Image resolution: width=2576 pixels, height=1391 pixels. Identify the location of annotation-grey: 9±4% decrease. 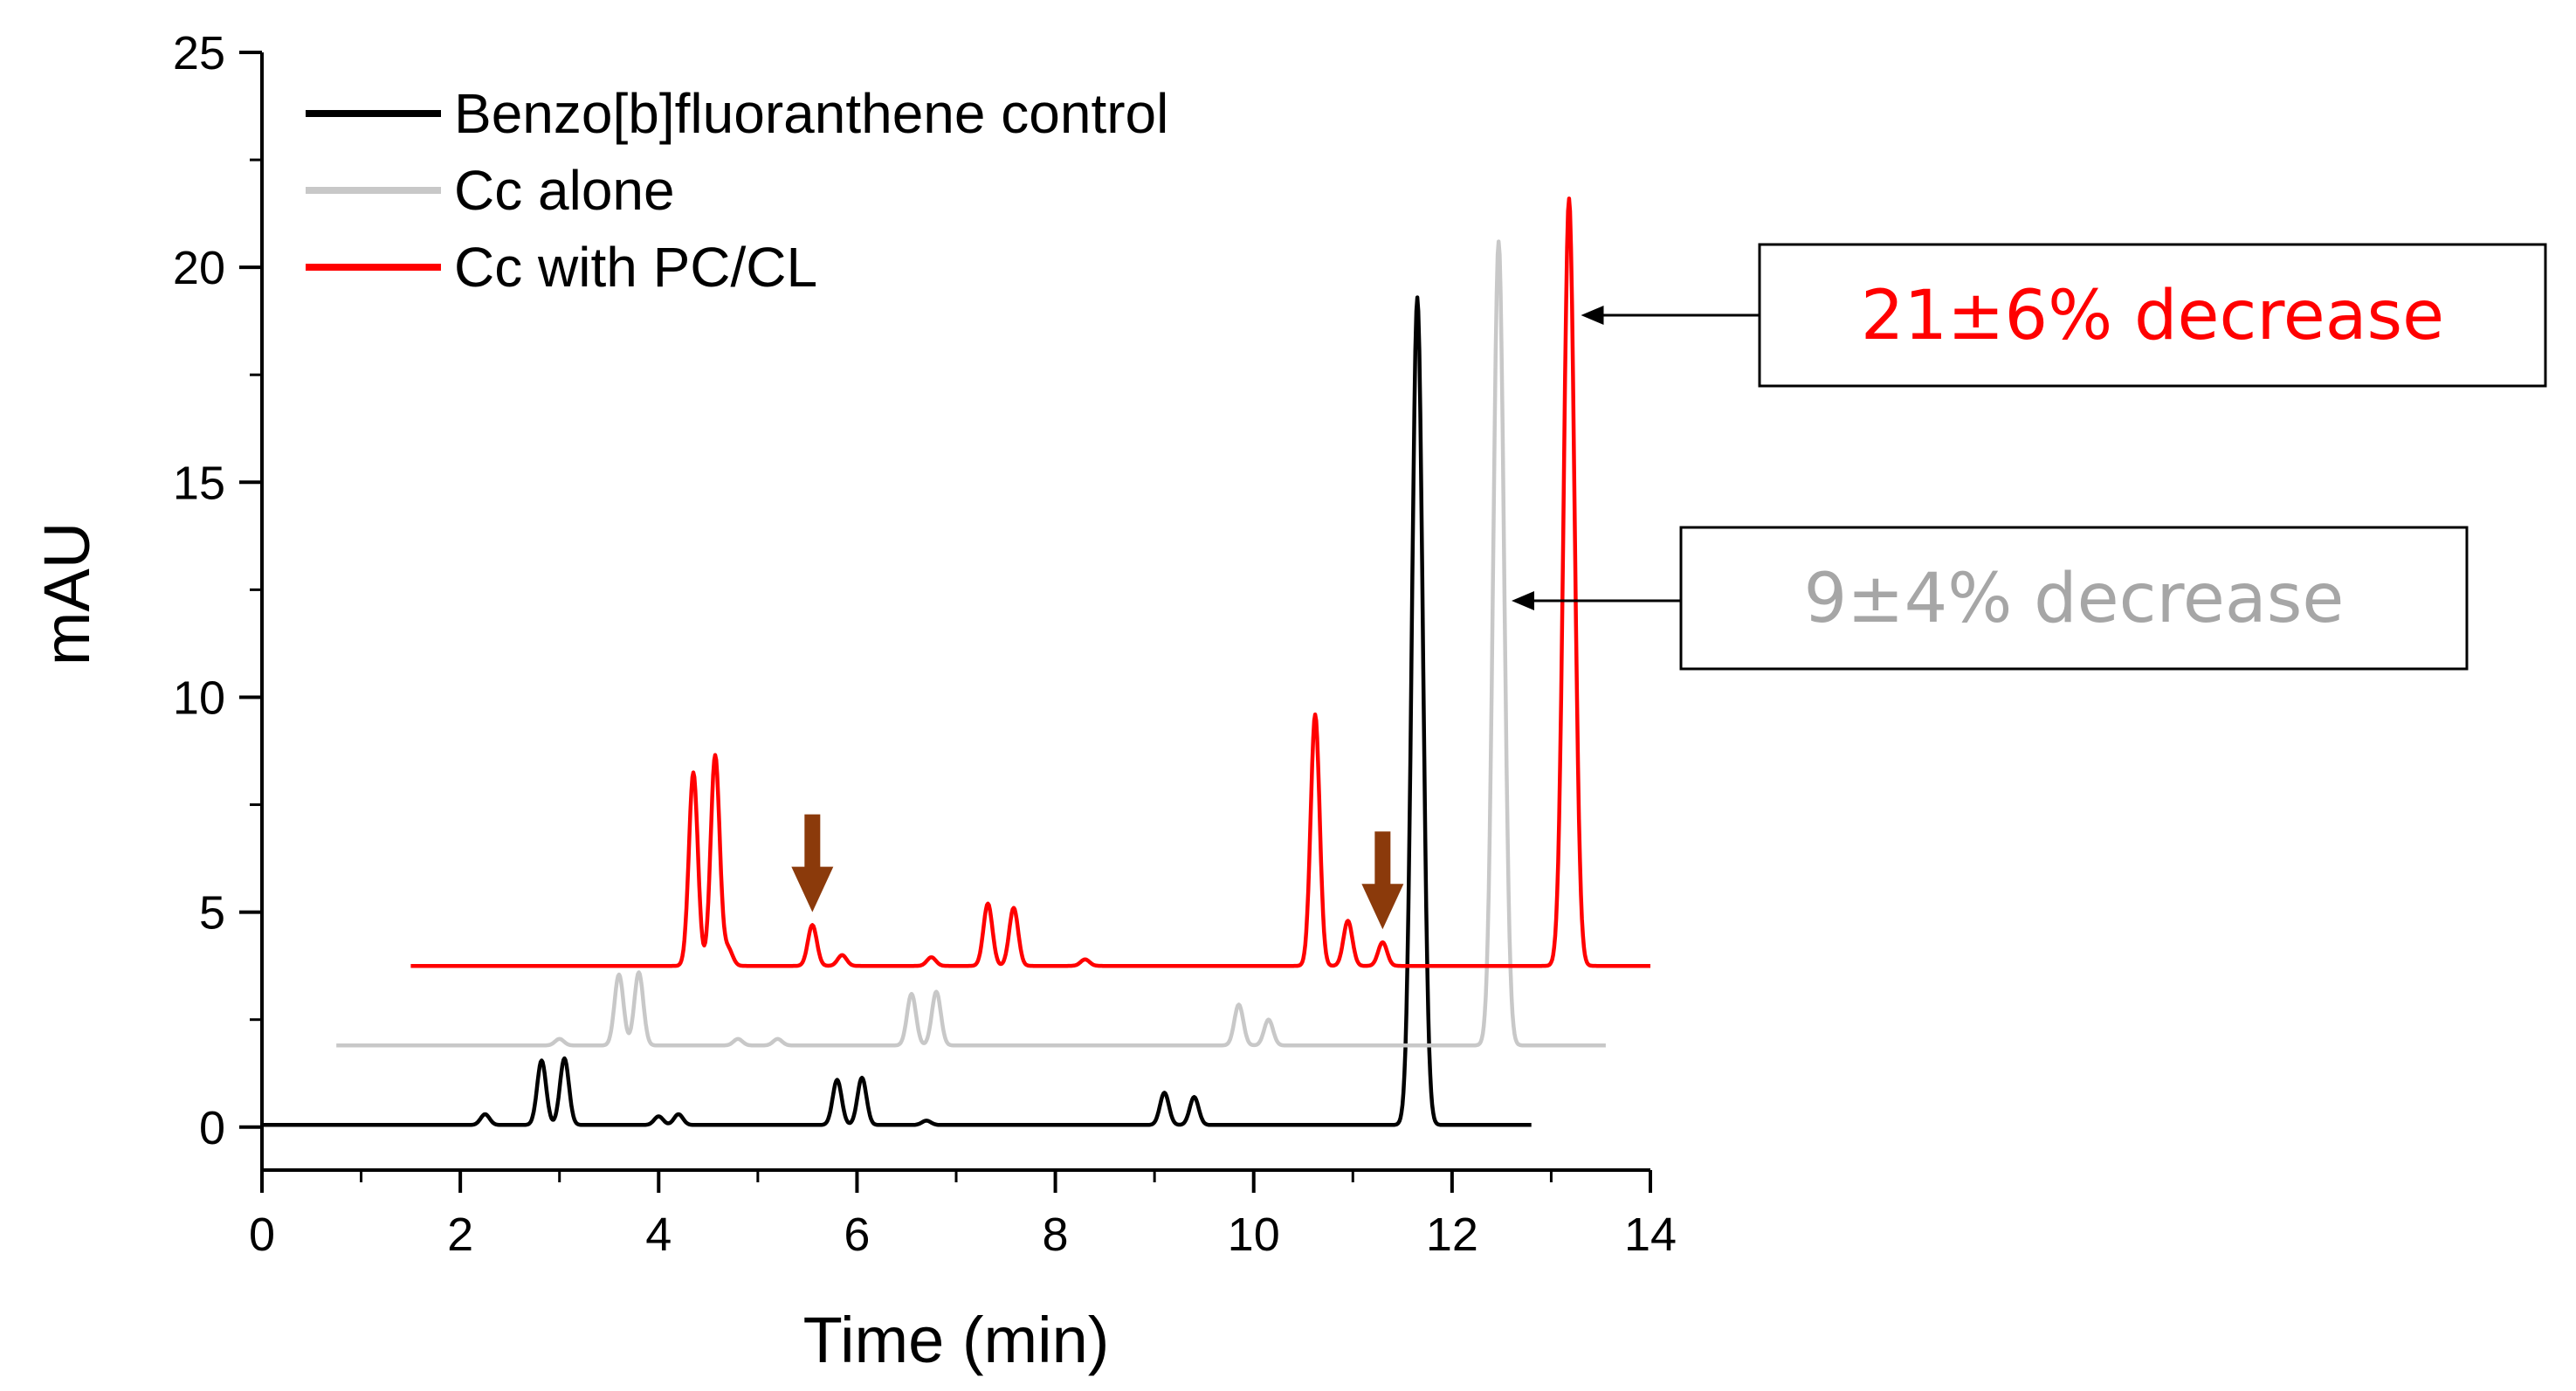
(1990, 598).